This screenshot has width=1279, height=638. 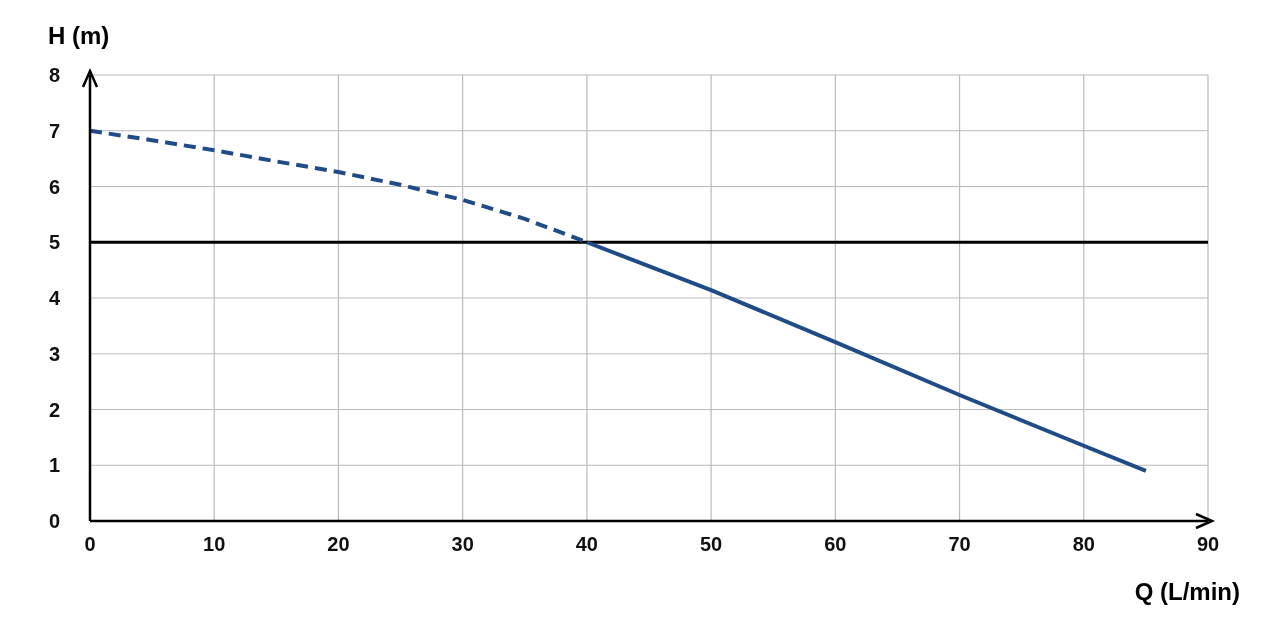 I want to click on x-tick-label: 90, so click(x=1208, y=544).